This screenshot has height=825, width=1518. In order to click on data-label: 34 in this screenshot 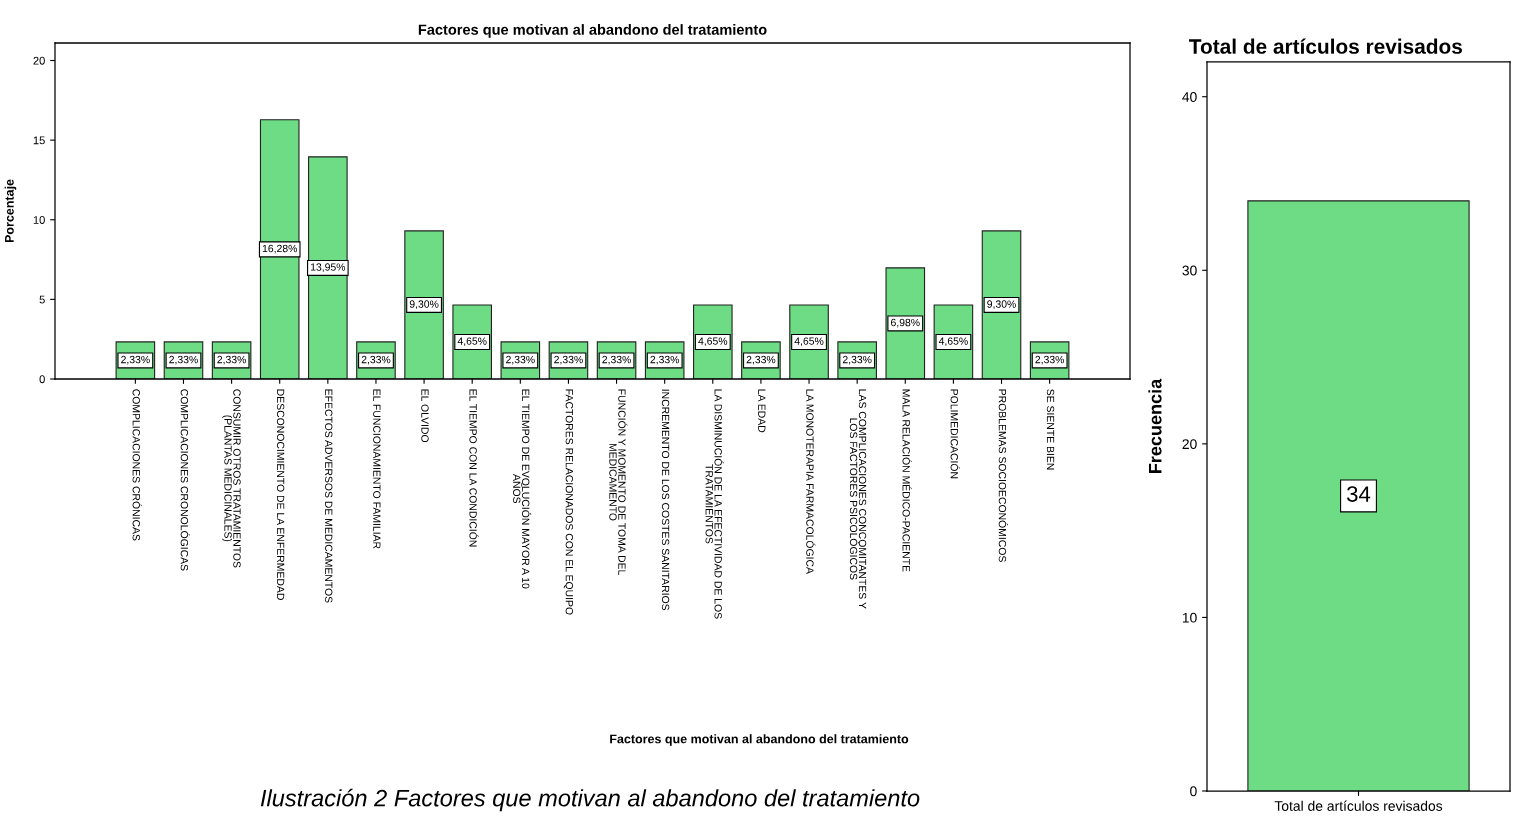, I will do `click(1358, 494)`.